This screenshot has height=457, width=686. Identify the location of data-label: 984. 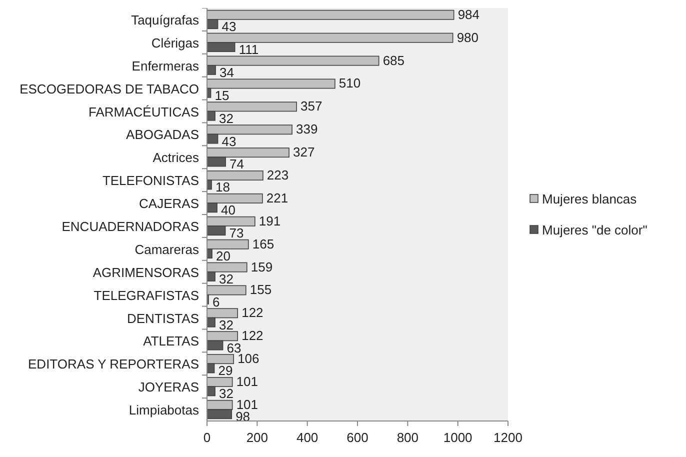
(469, 14).